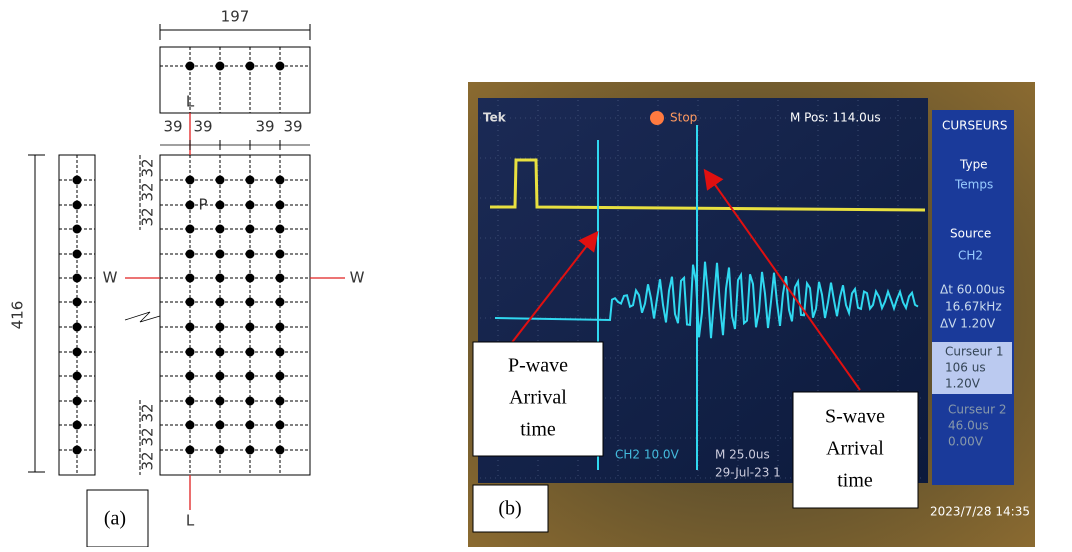 Image resolution: width=1072 pixels, height=552 pixels. I want to click on dimension-label: 416, so click(18, 315).